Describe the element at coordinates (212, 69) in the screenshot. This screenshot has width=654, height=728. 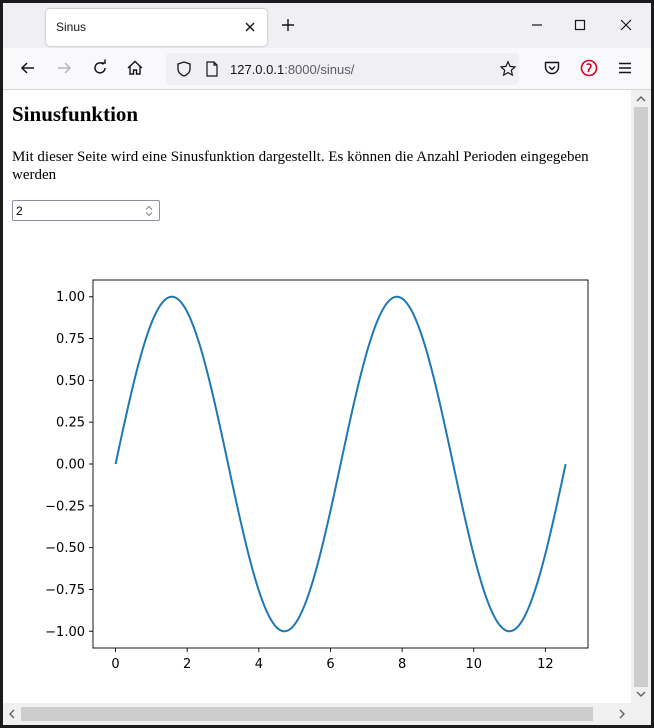
I see `page-icon` at that location.